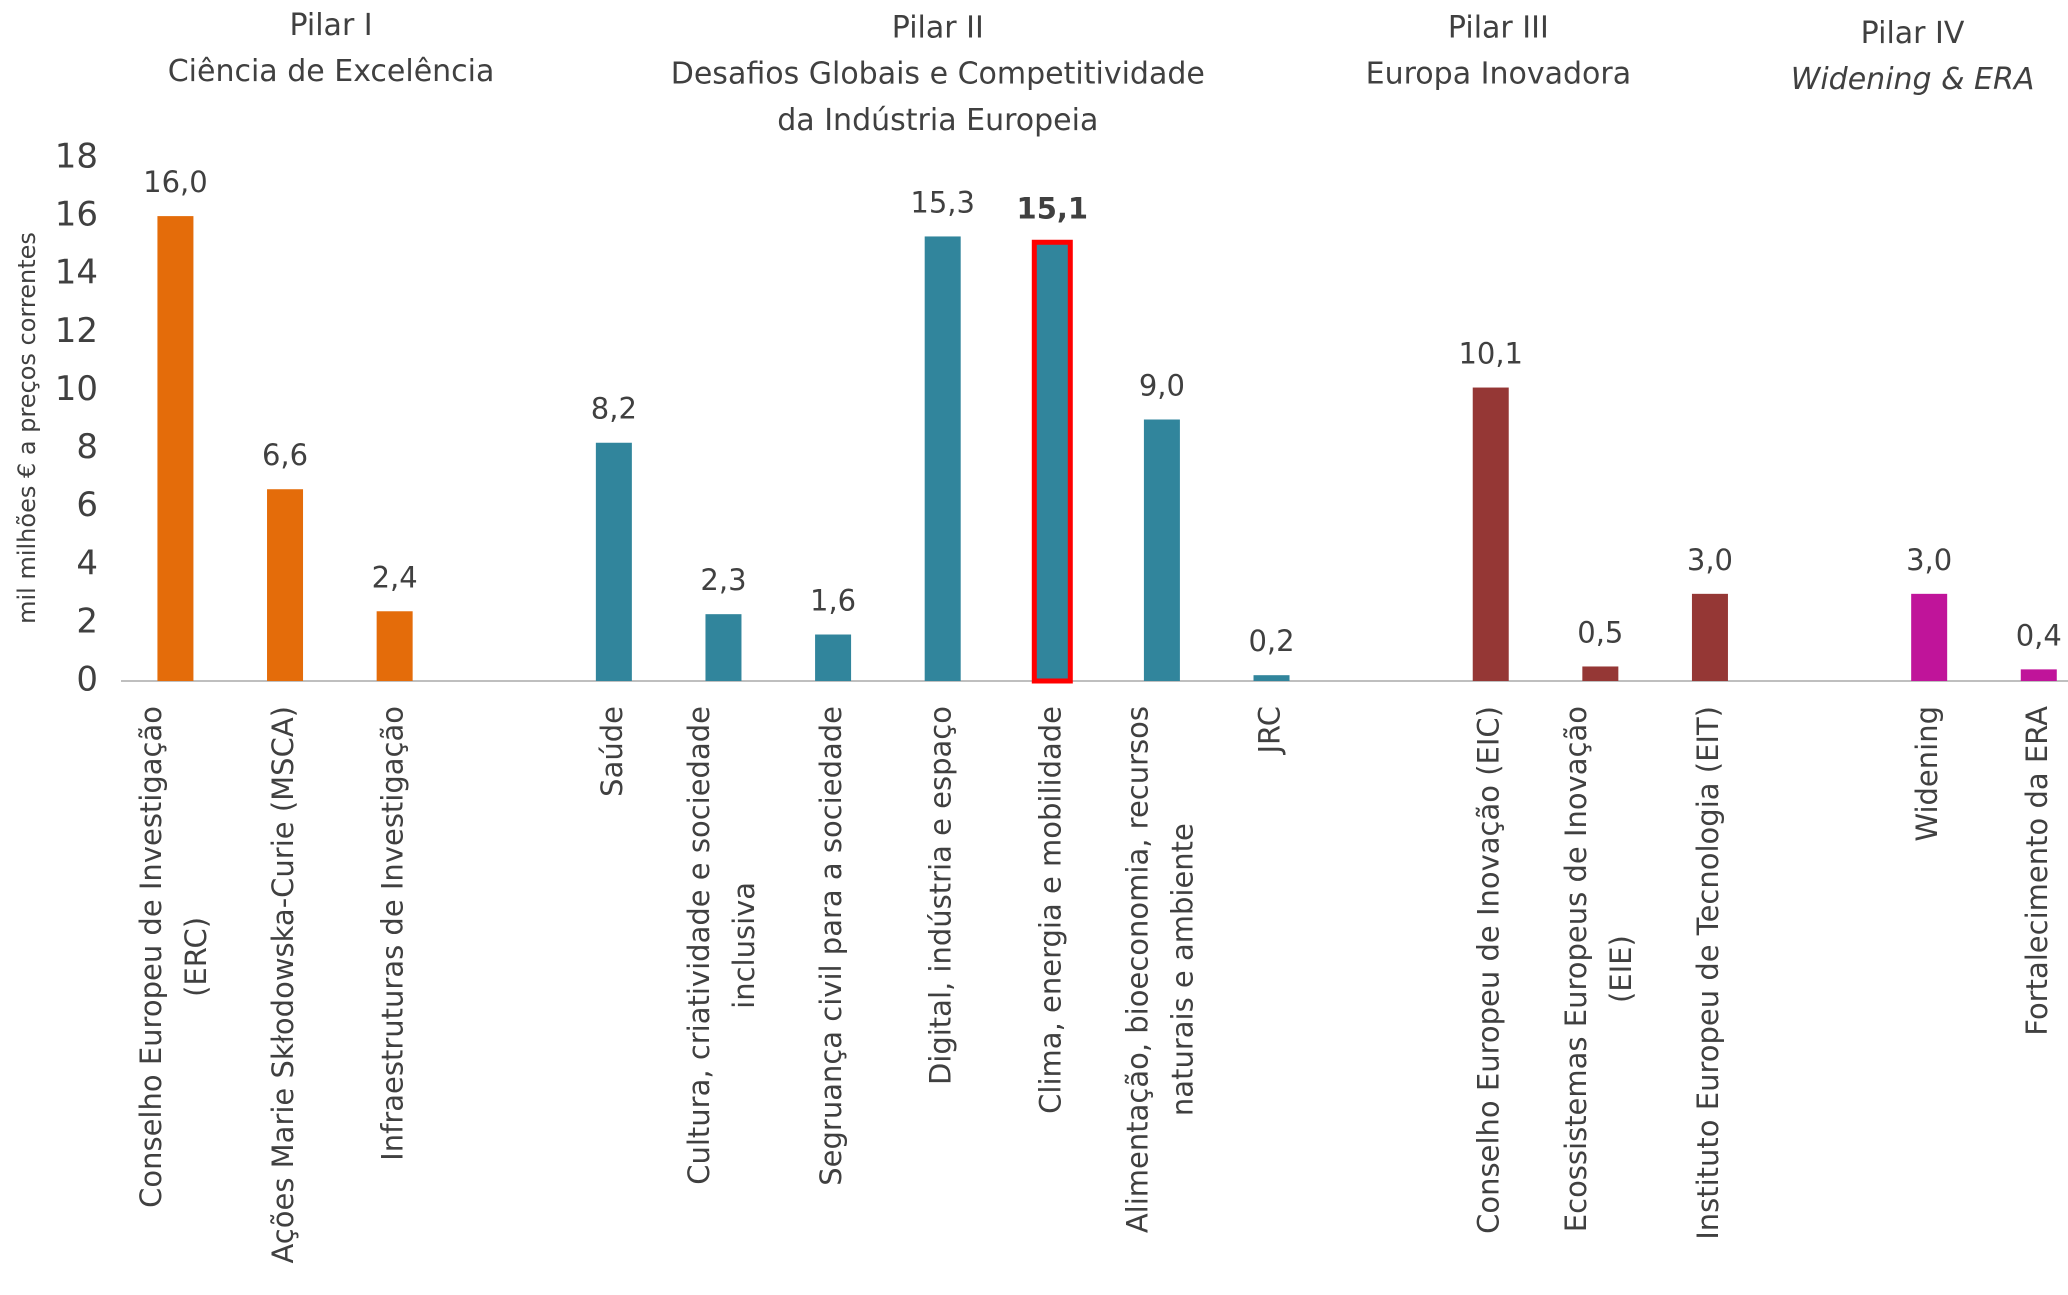 This screenshot has width=2068, height=1295. I want to click on value-label: 0,5, so click(1600, 632).